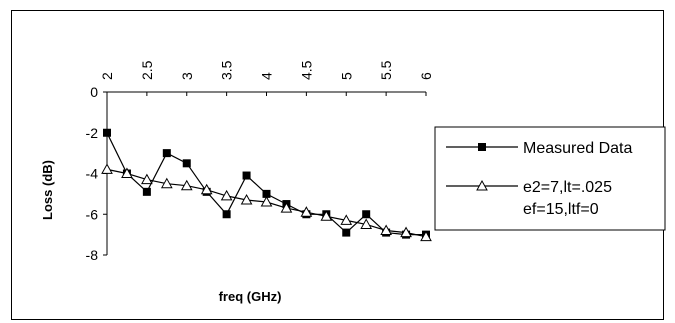 The height and width of the screenshot is (323, 675). What do you see at coordinates (482, 185) in the screenshot?
I see `legend-marker-model` at bounding box center [482, 185].